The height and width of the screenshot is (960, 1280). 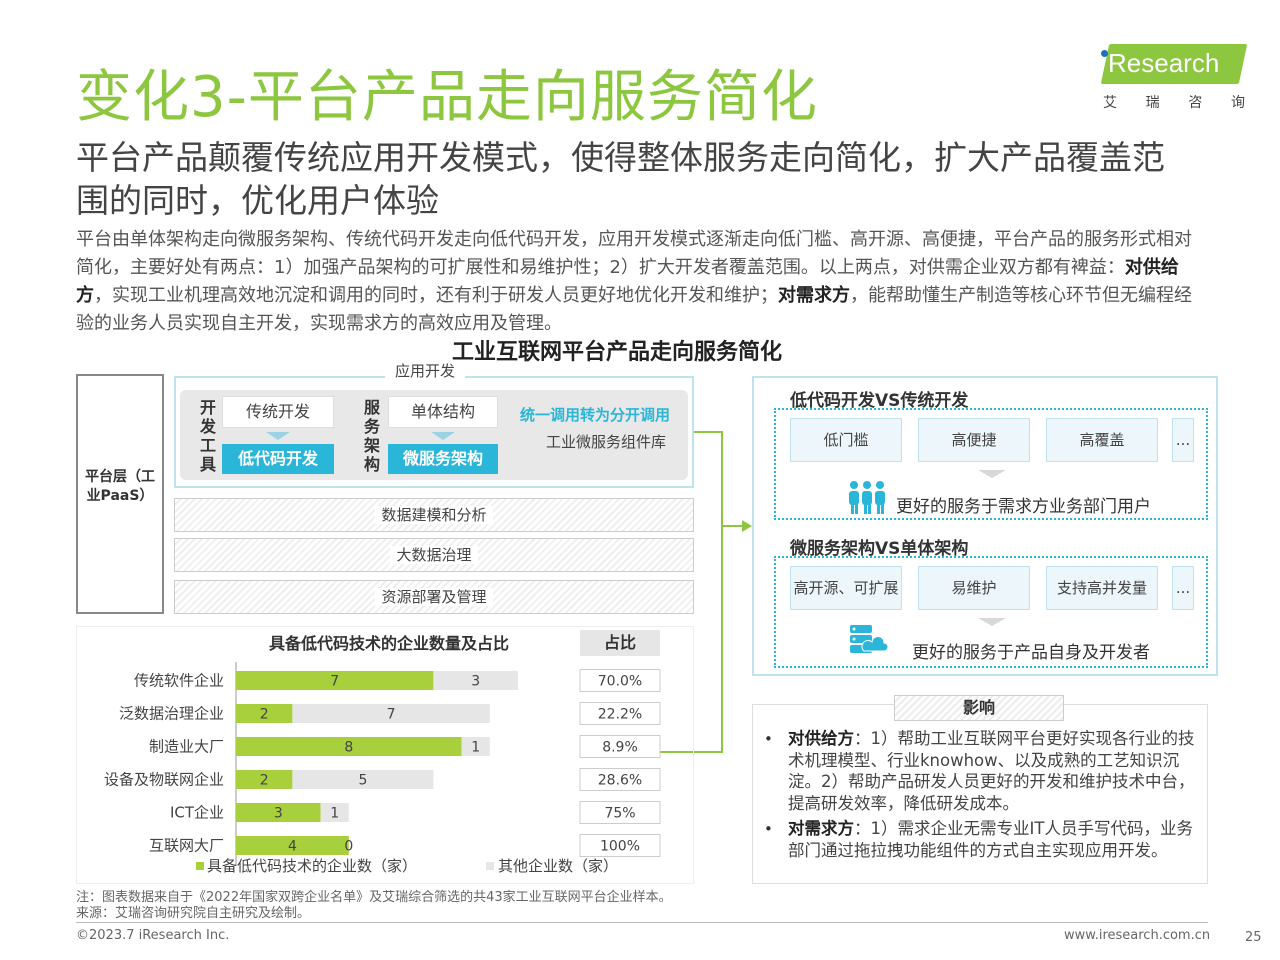 What do you see at coordinates (1195, 103) in the screenshot?
I see `logo-letter: 咨` at bounding box center [1195, 103].